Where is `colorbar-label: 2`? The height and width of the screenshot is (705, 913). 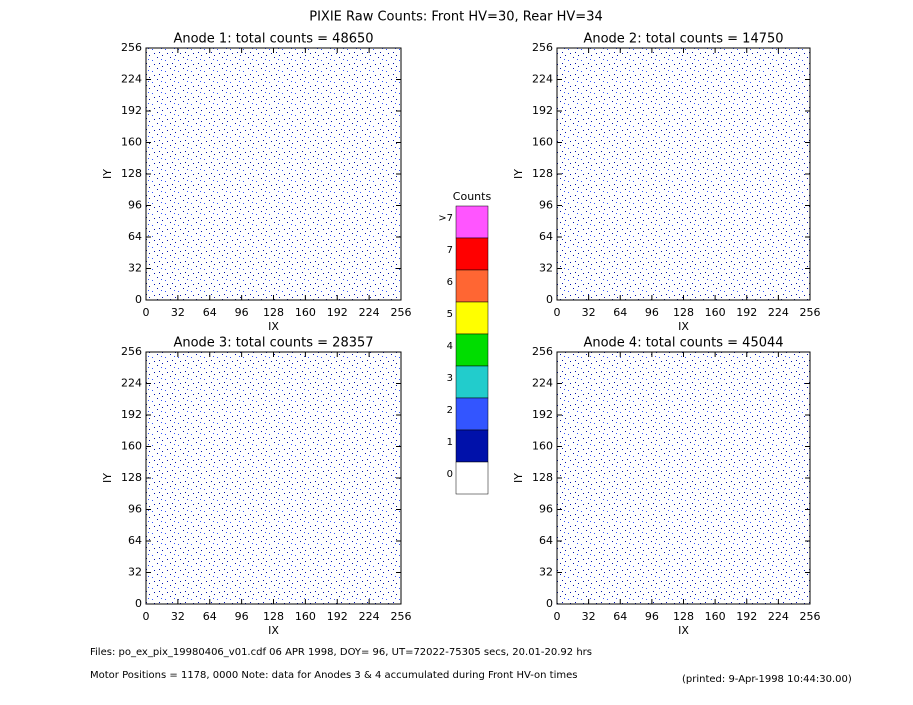 colorbar-label: 2 is located at coordinates (450, 410).